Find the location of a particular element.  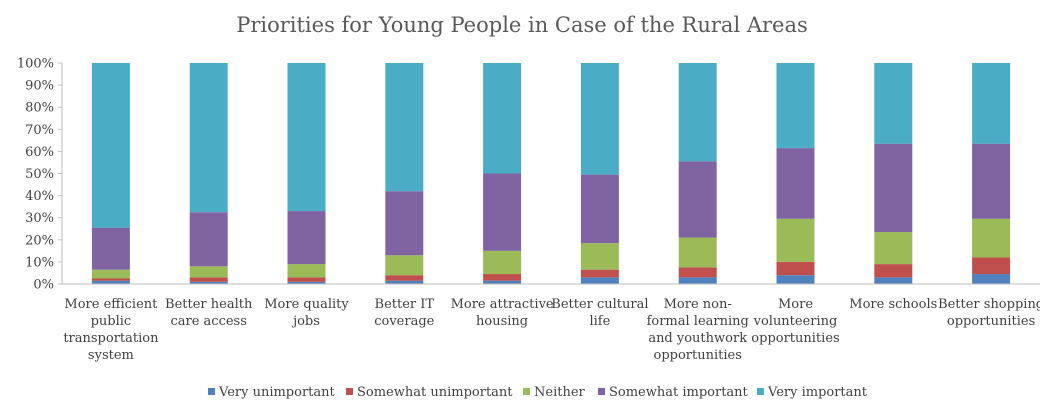

x-category-label: Better shopping opportunities is located at coordinates (989, 313).